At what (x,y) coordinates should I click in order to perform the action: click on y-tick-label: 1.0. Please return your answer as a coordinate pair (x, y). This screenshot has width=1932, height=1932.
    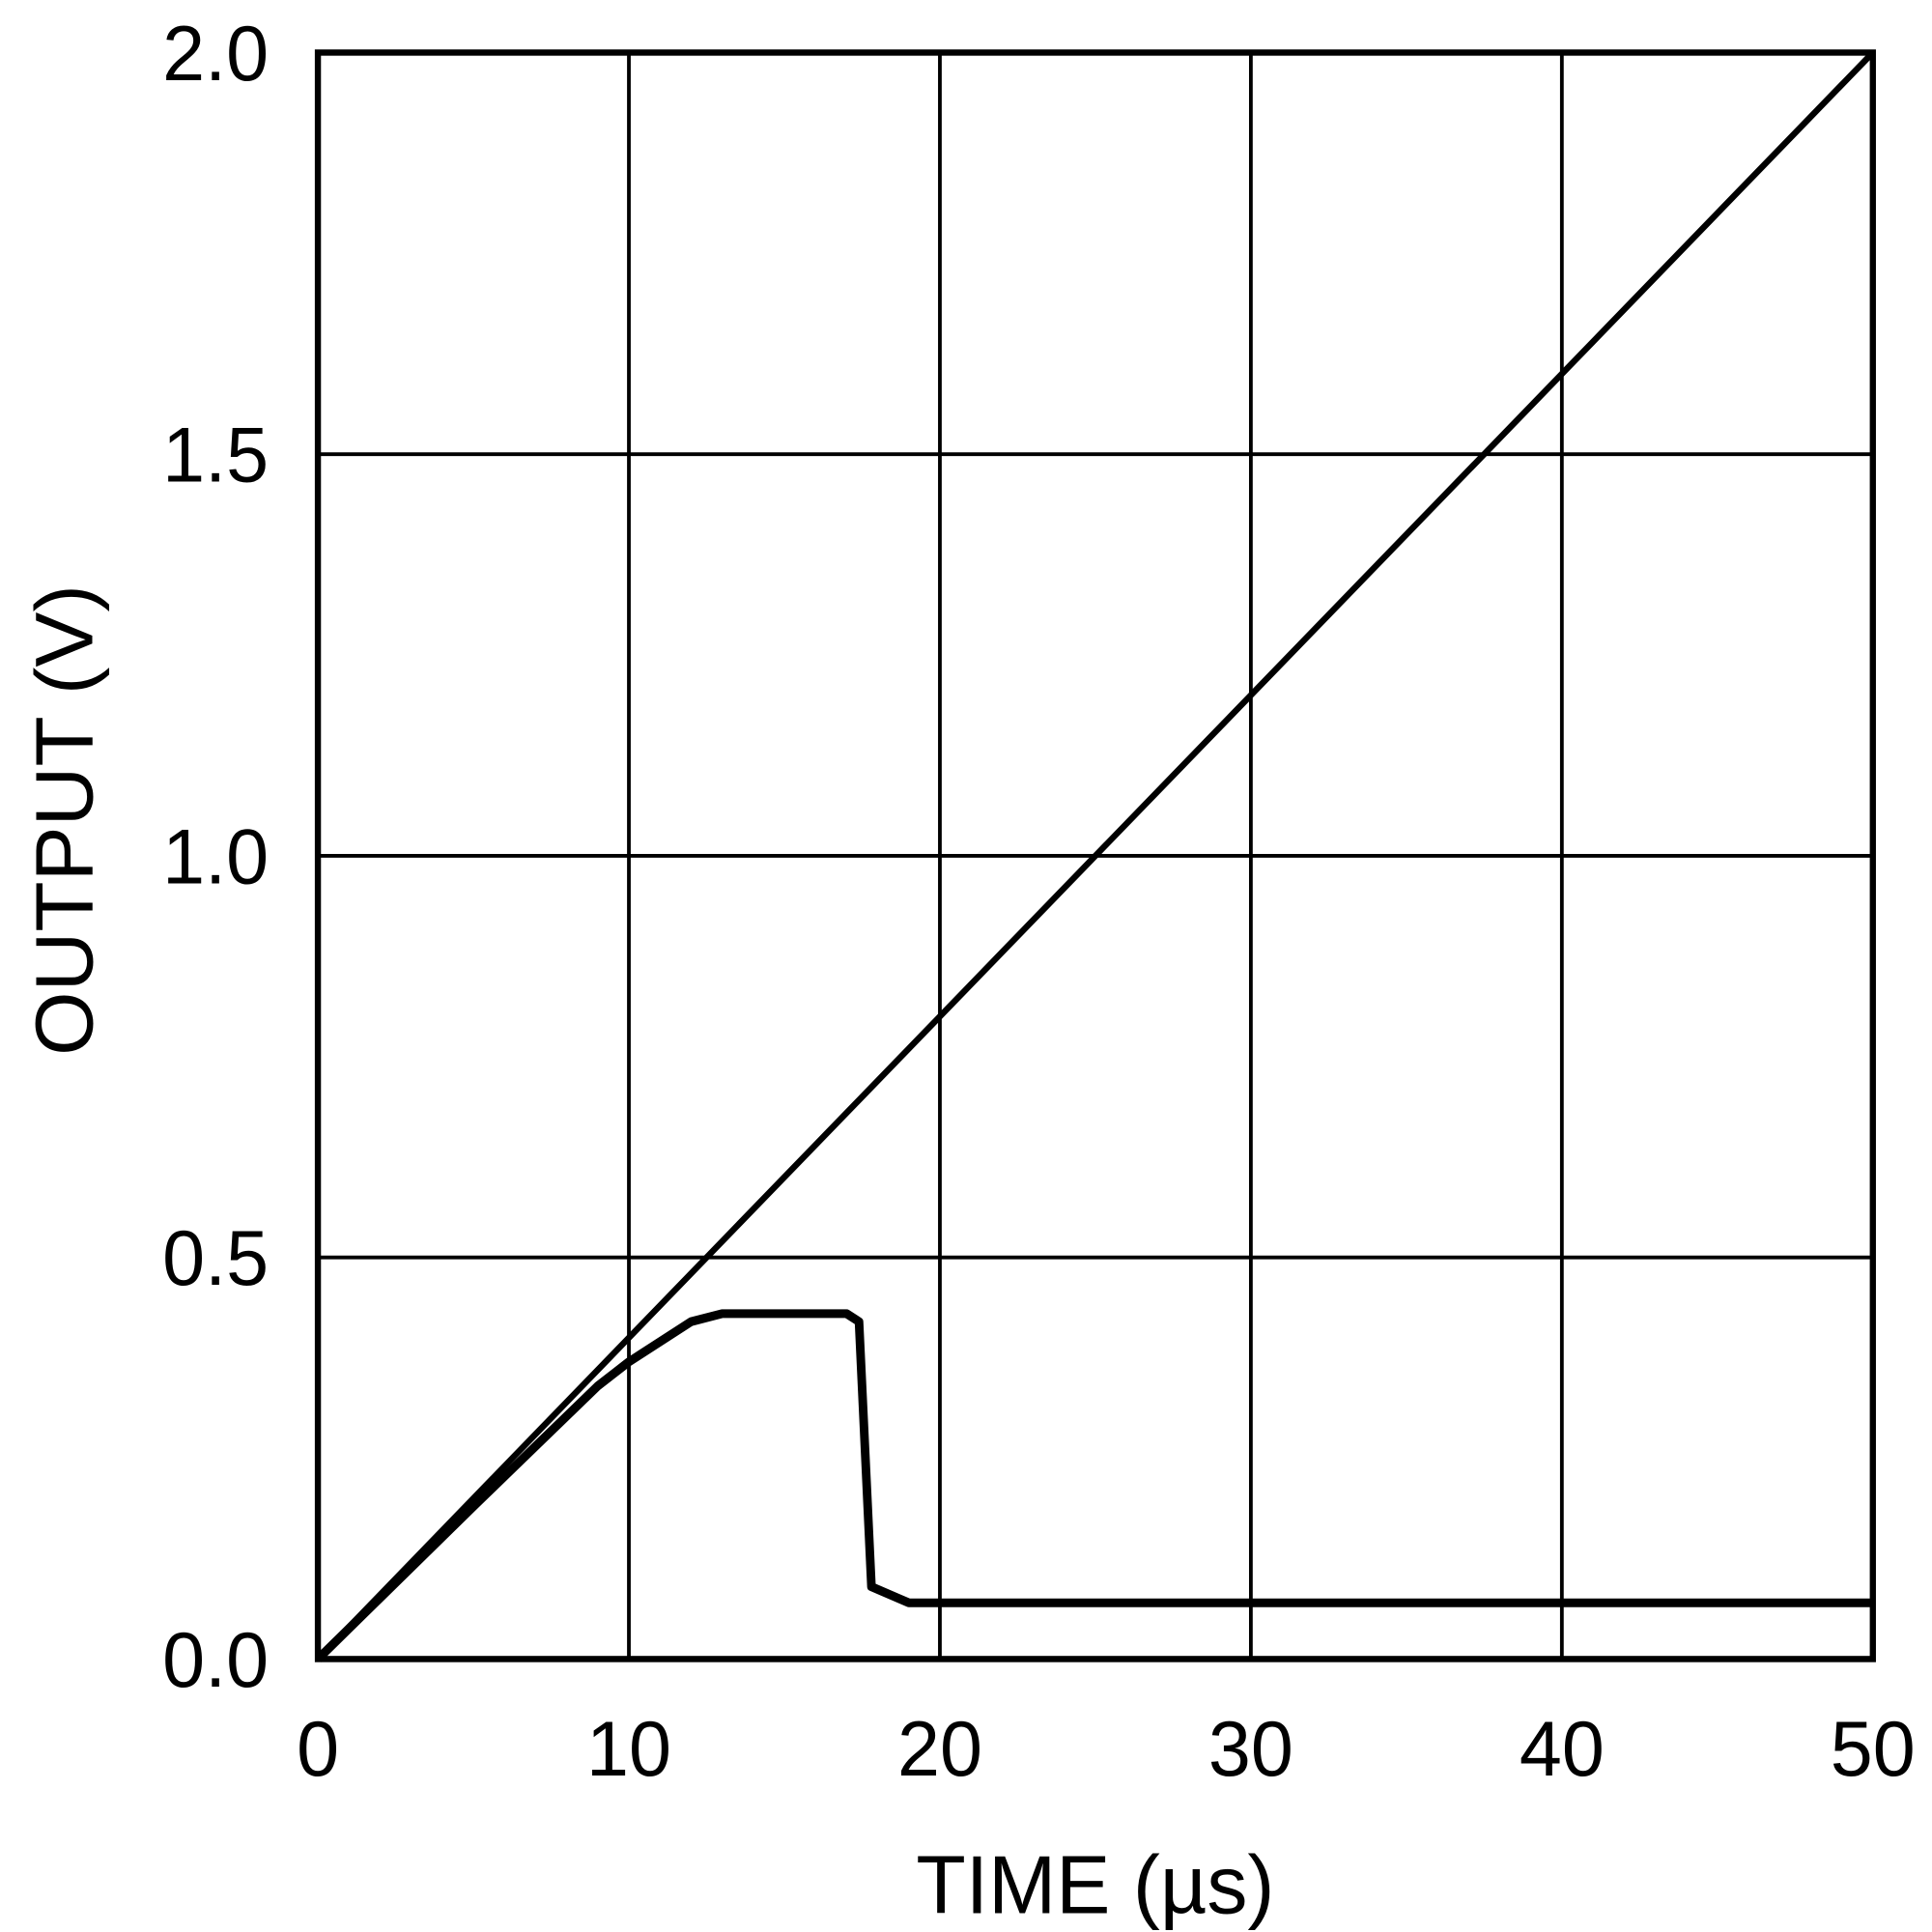
    Looking at the image, I should click on (215, 856).